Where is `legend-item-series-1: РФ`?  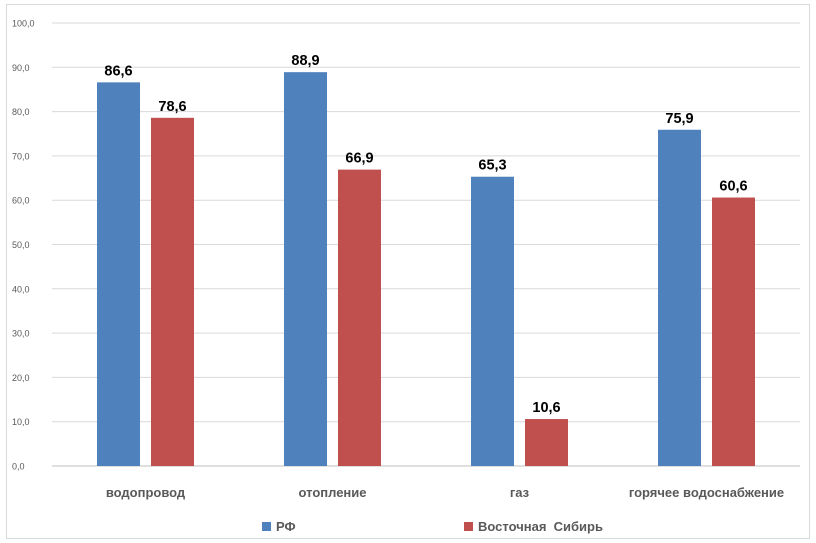 legend-item-series-1: РФ is located at coordinates (279, 526).